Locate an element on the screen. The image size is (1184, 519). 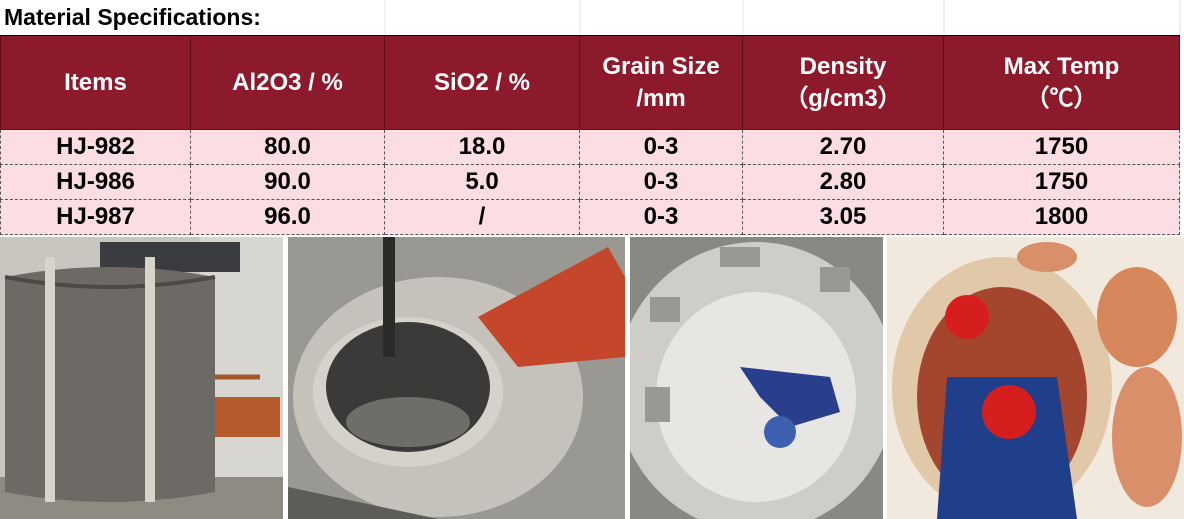
header-text: Density is located at coordinates (843, 66).